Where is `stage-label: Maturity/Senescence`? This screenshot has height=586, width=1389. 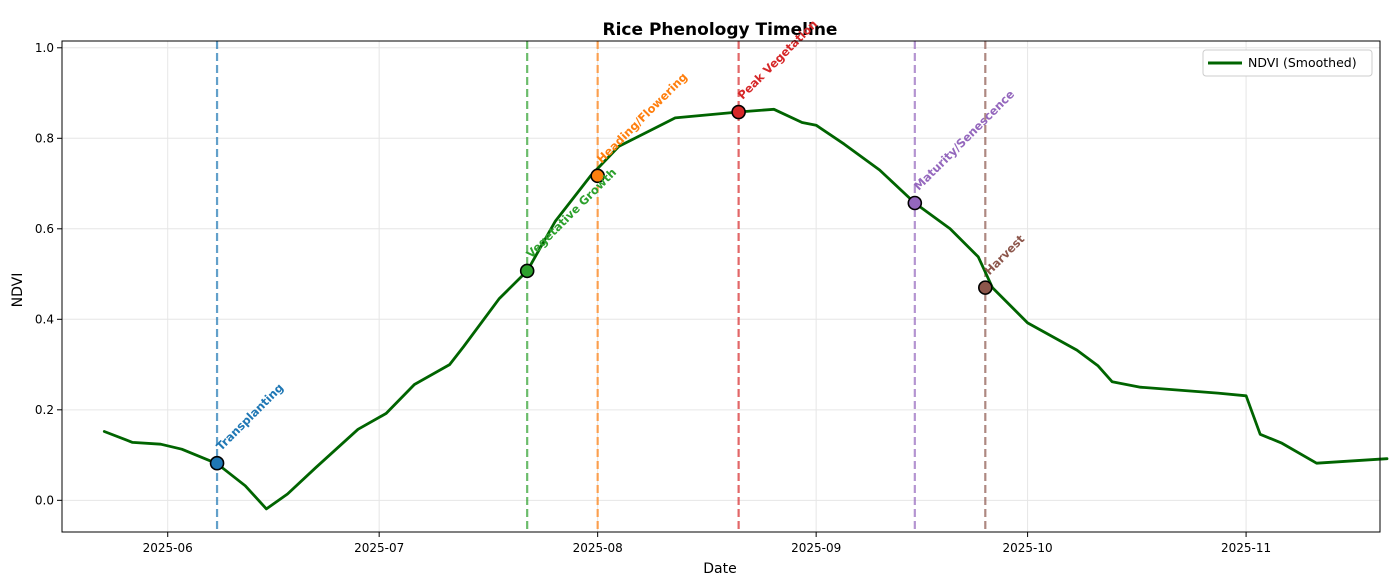 stage-label: Maturity/Senescence is located at coordinates (964, 140).